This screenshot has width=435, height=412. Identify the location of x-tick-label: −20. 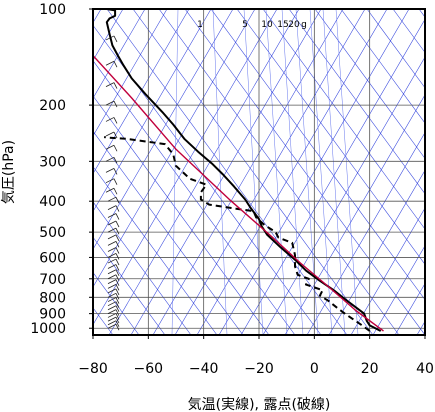
(259, 369).